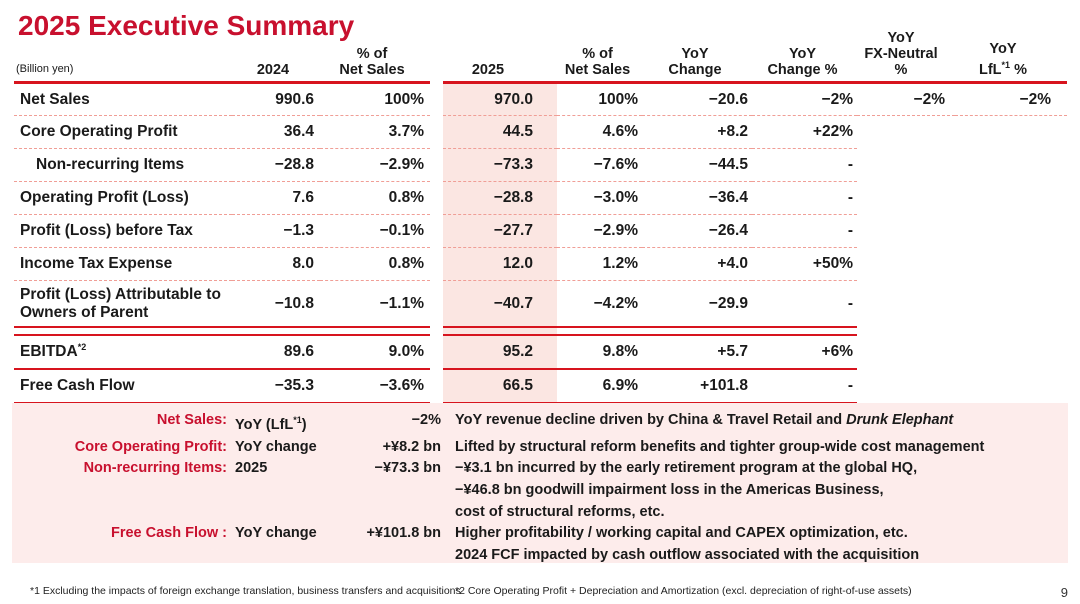 The image size is (1080, 604). Describe the element at coordinates (186, 25) in the screenshot. I see `page-title: 2025 Executive Summary` at that location.